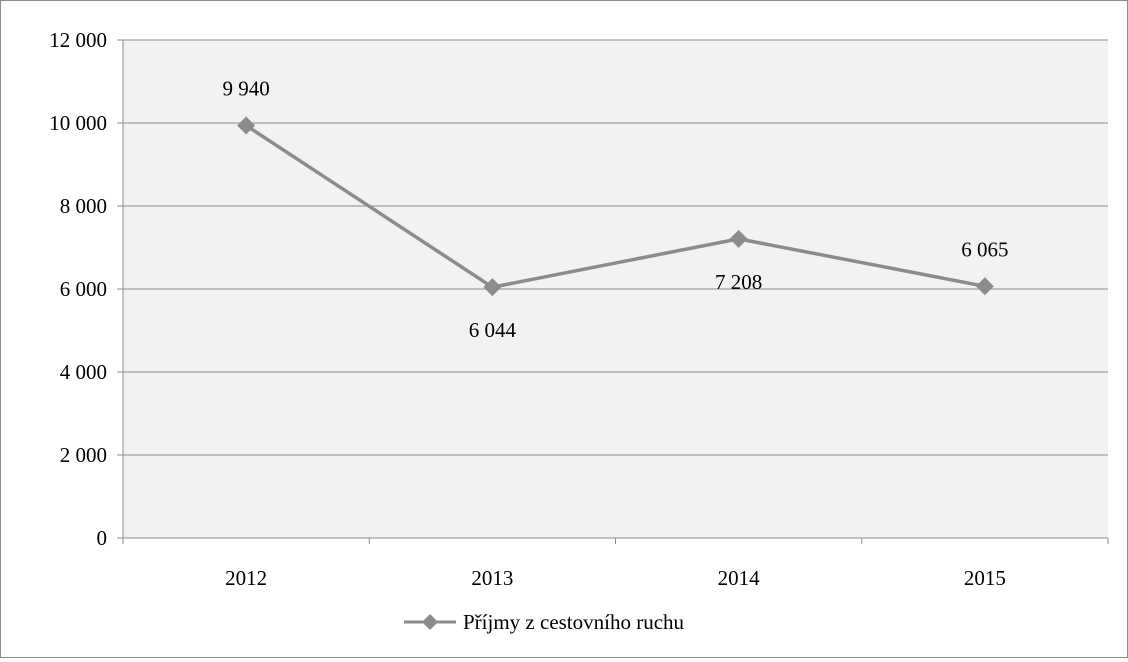 The height and width of the screenshot is (662, 1128). What do you see at coordinates (78, 40) in the screenshot?
I see `y-tick-label: 12 000` at bounding box center [78, 40].